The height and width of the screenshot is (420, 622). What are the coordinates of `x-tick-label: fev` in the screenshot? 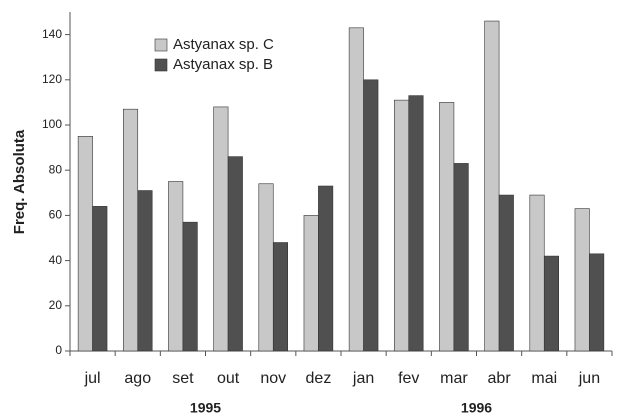 It's located at (408, 378).